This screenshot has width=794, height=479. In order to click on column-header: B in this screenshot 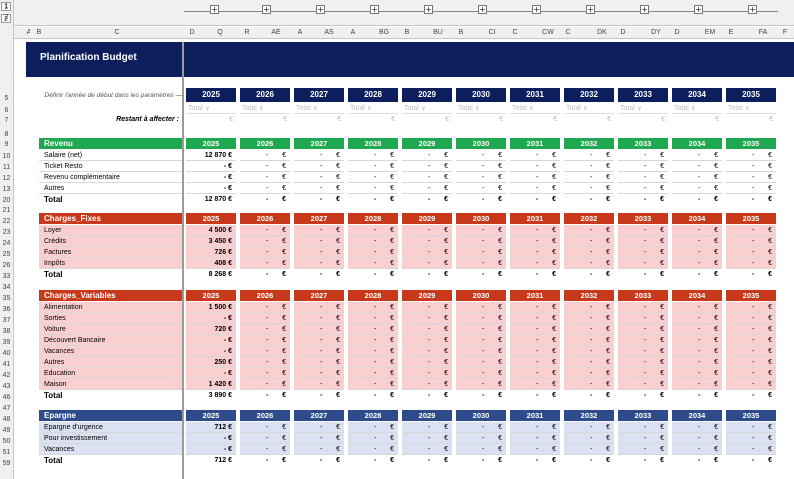, I will do `click(461, 33)`.